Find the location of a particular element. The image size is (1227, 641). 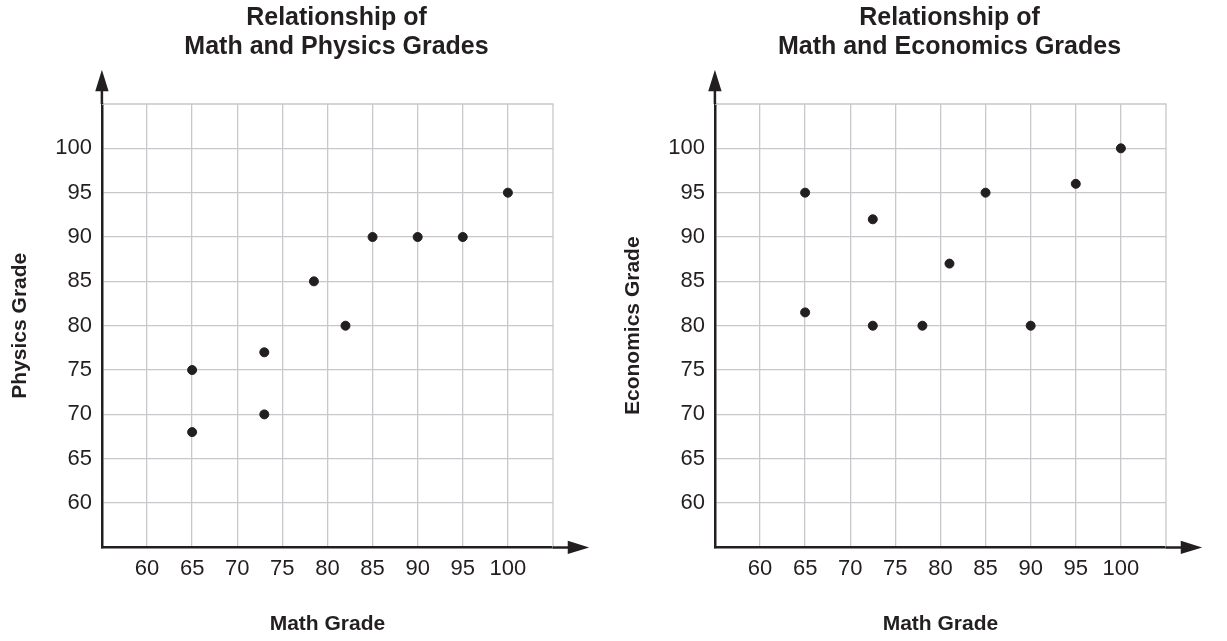

y-axis-title: Physics Grade is located at coordinates (19, 325).